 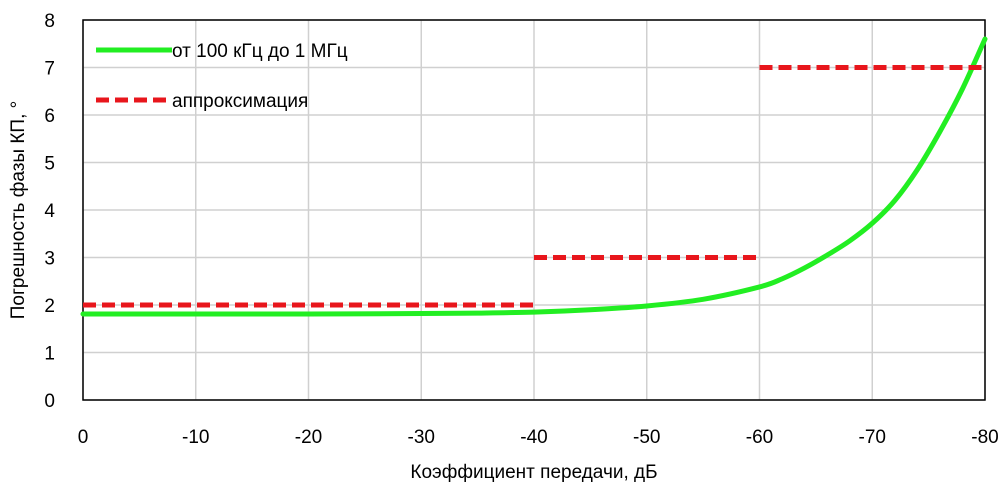 What do you see at coordinates (759, 437) in the screenshot?
I see `x-tick-label: -60` at bounding box center [759, 437].